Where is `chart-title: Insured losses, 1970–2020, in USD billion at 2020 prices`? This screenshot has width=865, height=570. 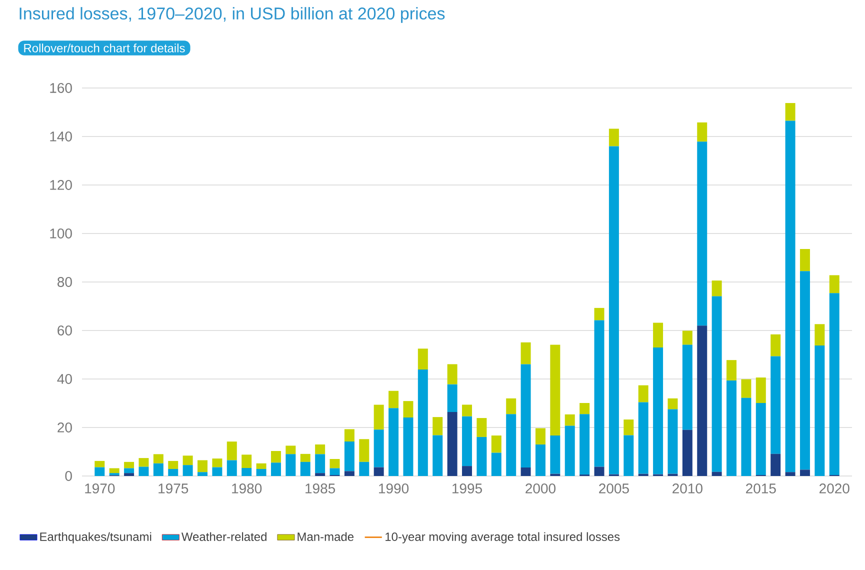
chart-title: Insured losses, 1970–2020, in USD billion at 2020 prices is located at coordinates (232, 15).